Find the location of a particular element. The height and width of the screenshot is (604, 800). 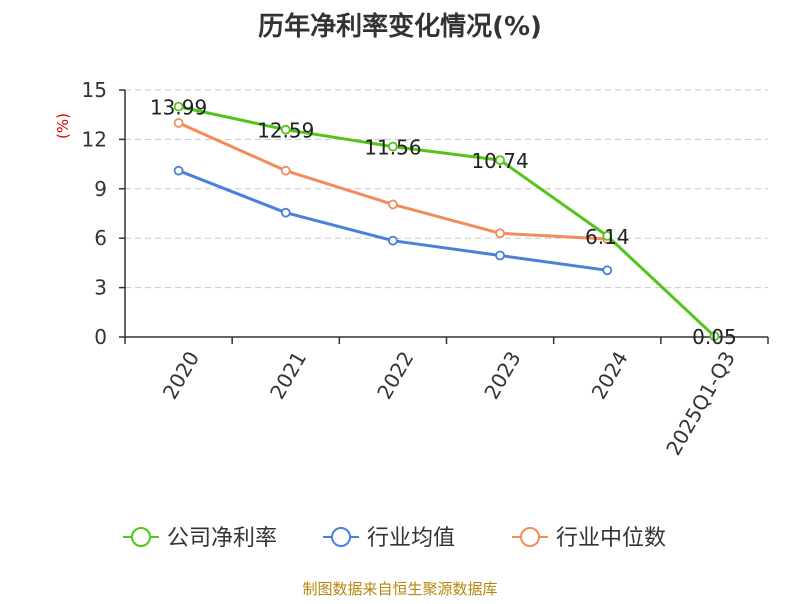

x-tick-label: 2024 is located at coordinates (610, 375).